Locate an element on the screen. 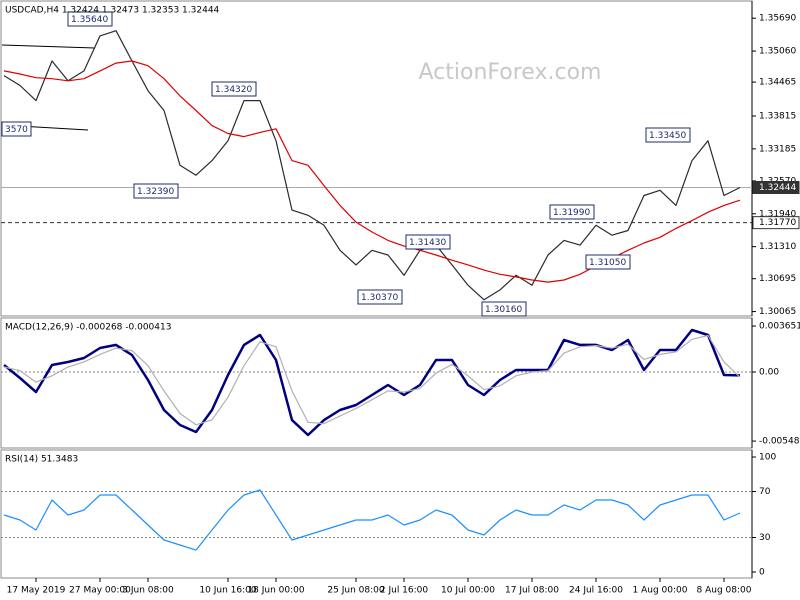  x-tick-label: 3 Jun 08:00 is located at coordinates (148, 591).